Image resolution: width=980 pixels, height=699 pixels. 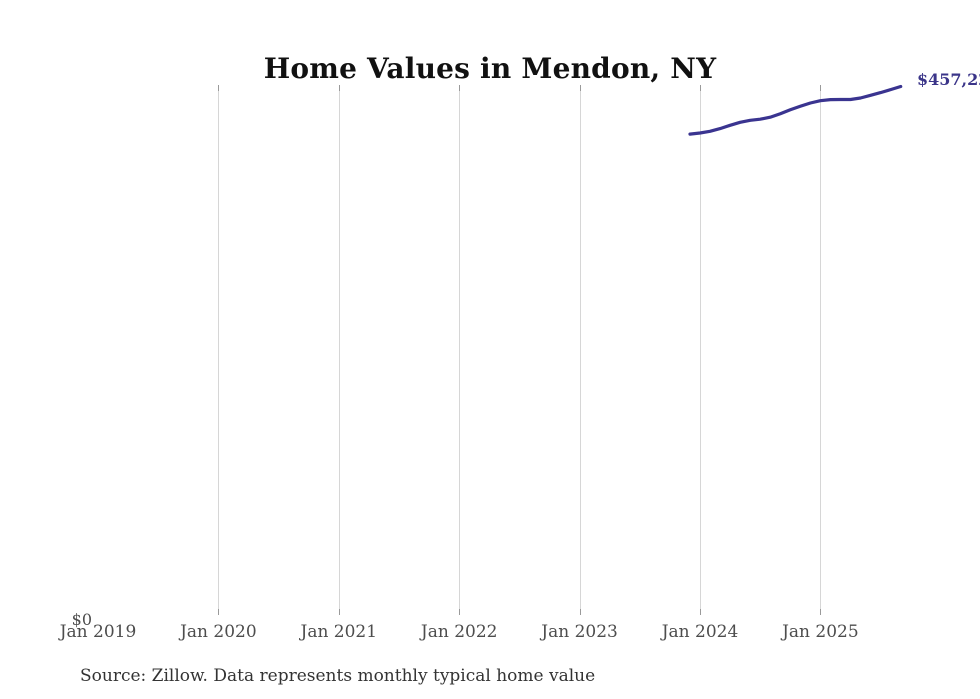 What do you see at coordinates (579, 632) in the screenshot?
I see `x-axis-tick-label: Jan 2023` at bounding box center [579, 632].